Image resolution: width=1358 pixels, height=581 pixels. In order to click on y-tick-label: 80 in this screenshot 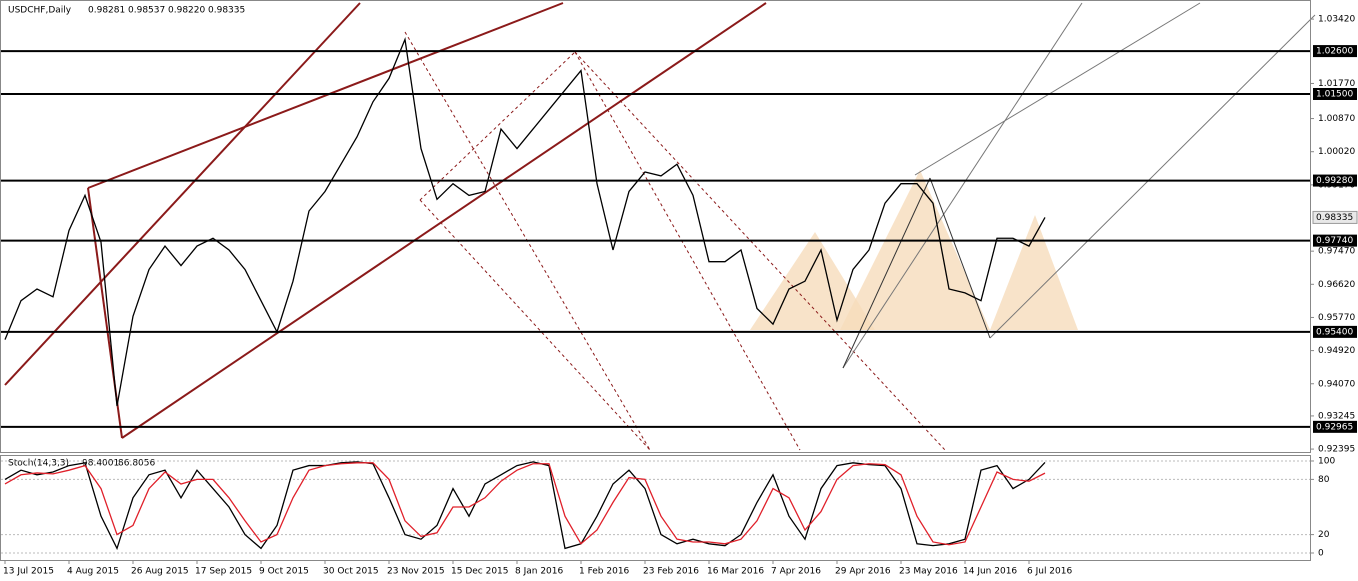, I will do `click(1324, 480)`.